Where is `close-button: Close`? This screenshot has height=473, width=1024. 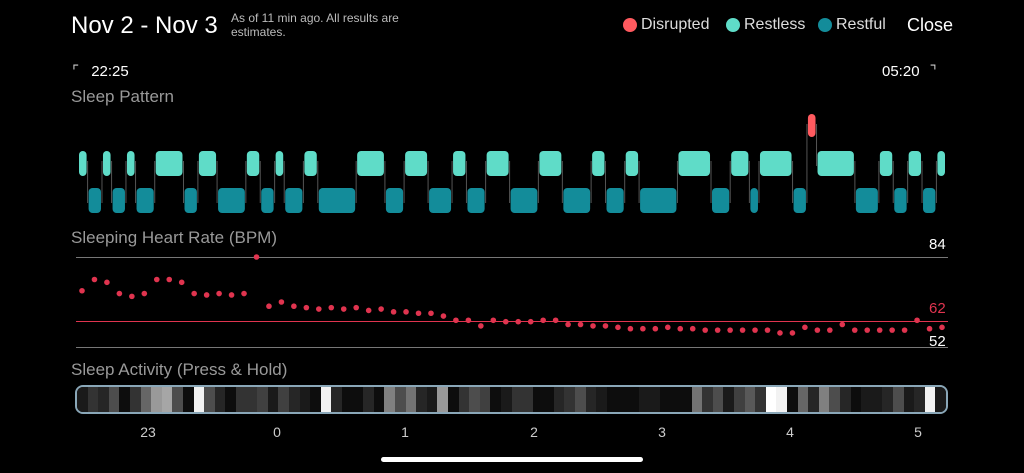 close-button: Close is located at coordinates (930, 25).